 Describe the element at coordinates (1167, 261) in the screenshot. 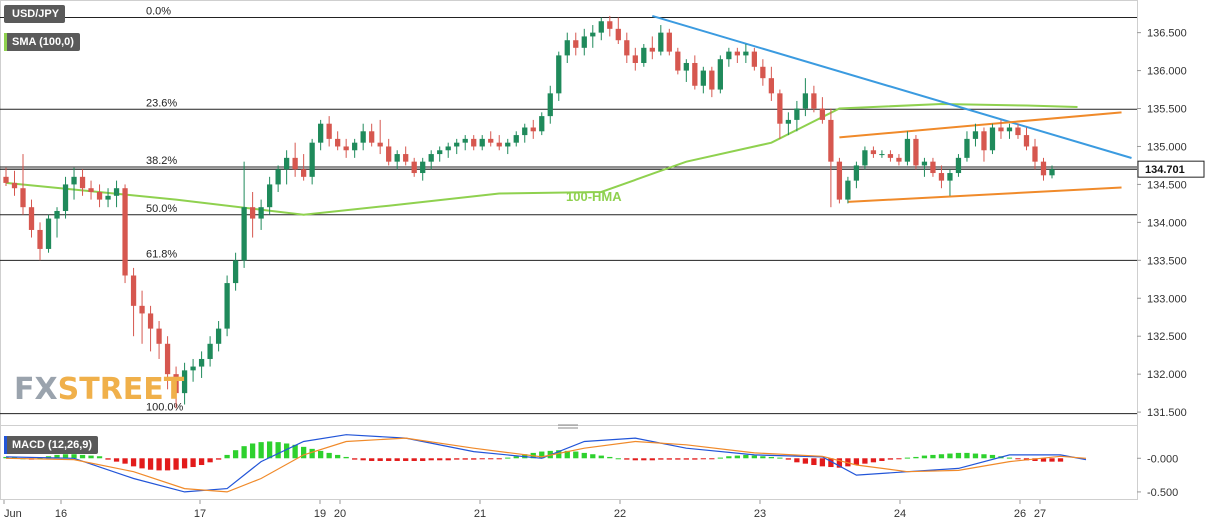

I see `price-axis-label: 133.500` at that location.